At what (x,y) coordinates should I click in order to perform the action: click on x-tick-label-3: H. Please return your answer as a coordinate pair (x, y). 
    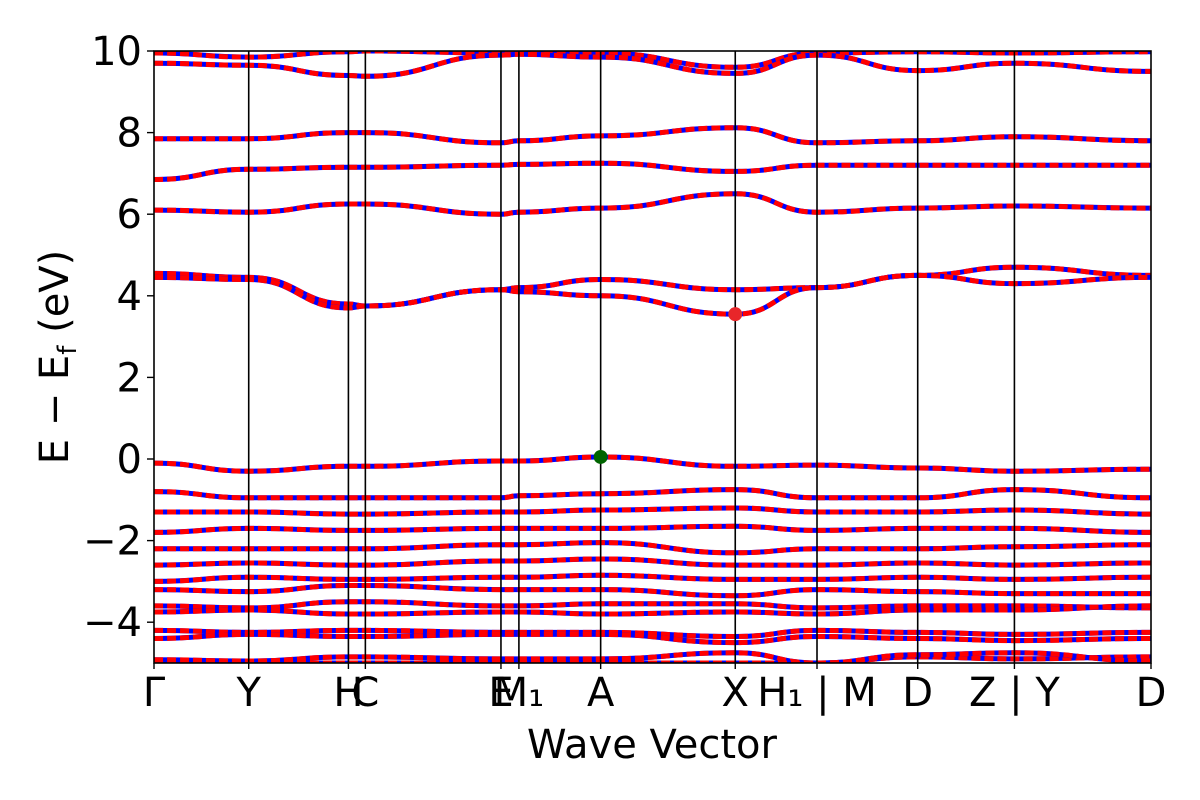
    Looking at the image, I should click on (348, 693).